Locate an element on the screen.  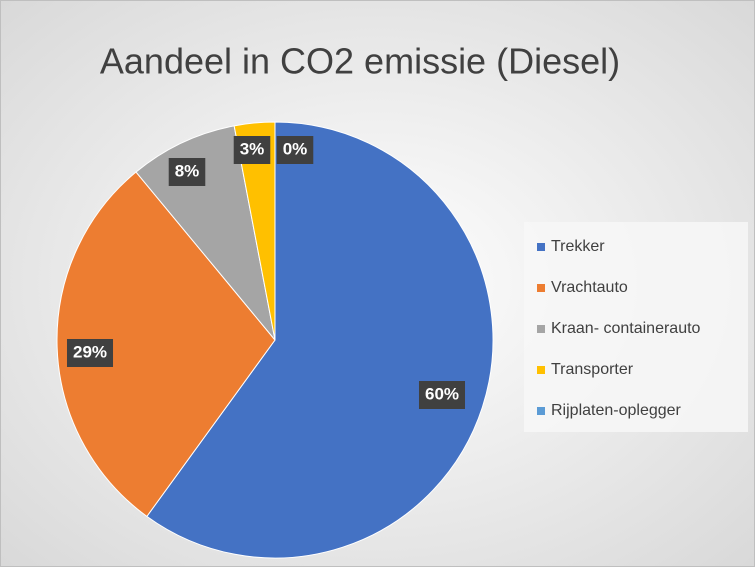
data-label: 8% is located at coordinates (187, 170).